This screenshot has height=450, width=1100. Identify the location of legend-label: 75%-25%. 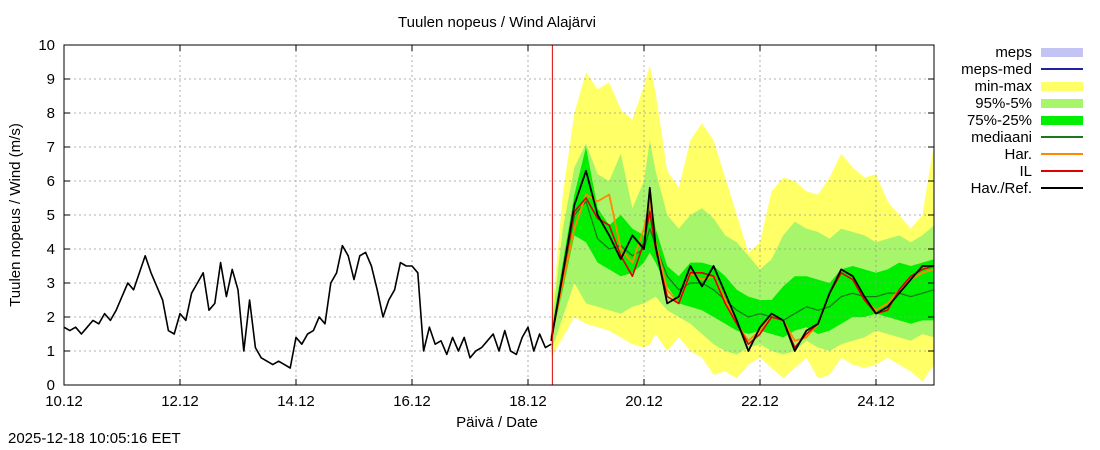
(999, 120).